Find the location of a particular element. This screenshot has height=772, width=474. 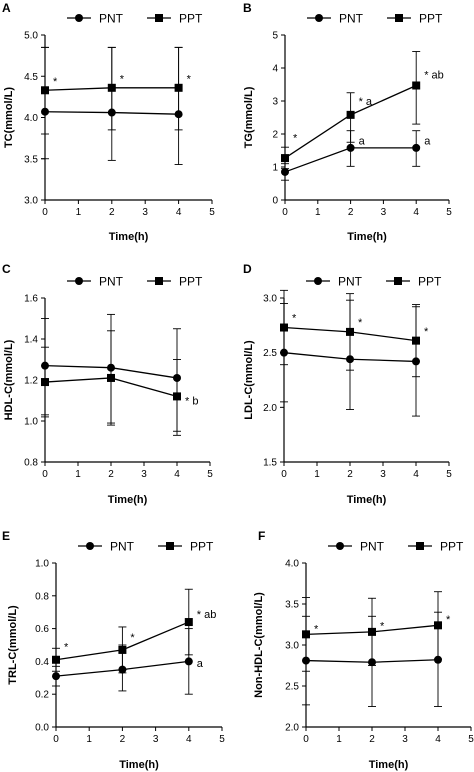

y-tick-label: 1.0 is located at coordinates (42, 564).